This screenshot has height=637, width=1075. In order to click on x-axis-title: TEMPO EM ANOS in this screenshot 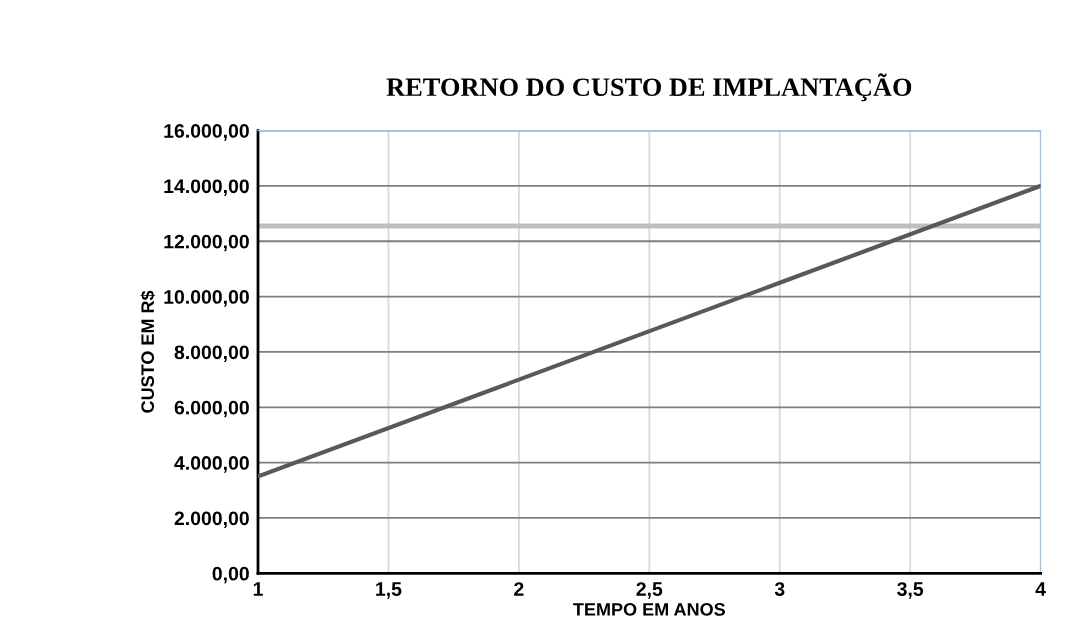, I will do `click(649, 609)`.